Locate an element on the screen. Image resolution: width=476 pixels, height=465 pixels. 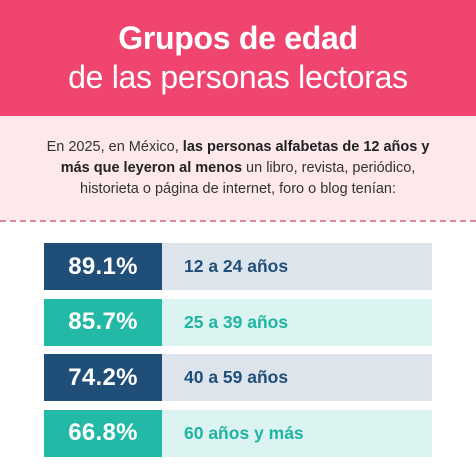
dashed-divider is located at coordinates (238, 221).